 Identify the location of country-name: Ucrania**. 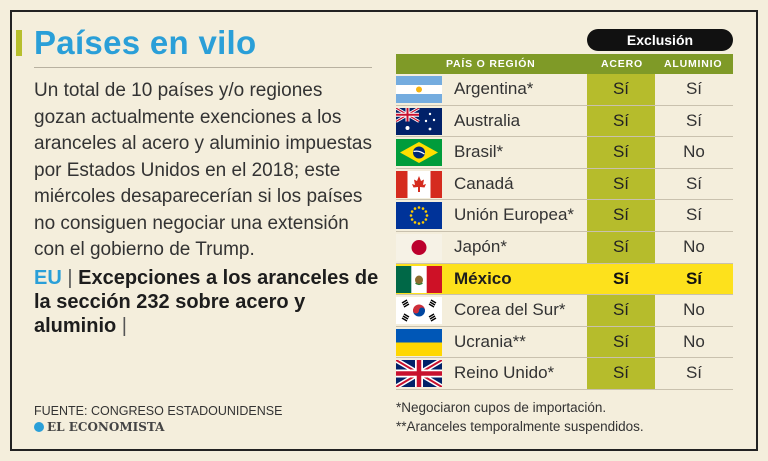
(490, 341).